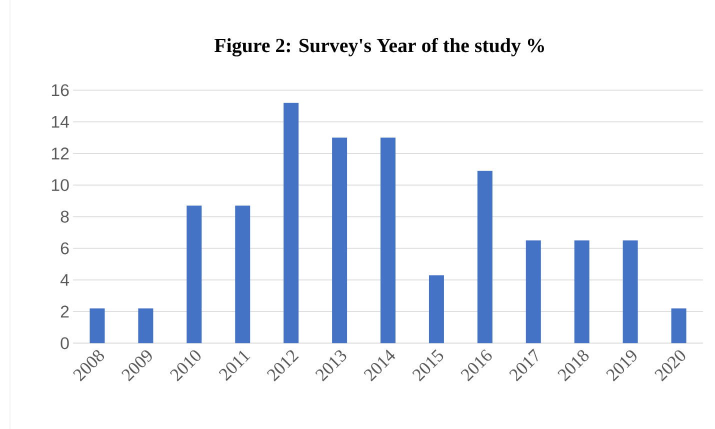 The height and width of the screenshot is (429, 715). Describe the element at coordinates (60, 122) in the screenshot. I see `y-tick-label: 14` at that location.